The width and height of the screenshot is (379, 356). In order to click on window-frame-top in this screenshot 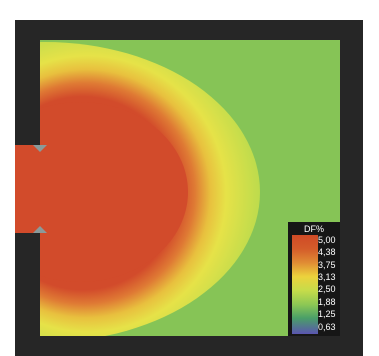, I will do `click(40, 148)`.